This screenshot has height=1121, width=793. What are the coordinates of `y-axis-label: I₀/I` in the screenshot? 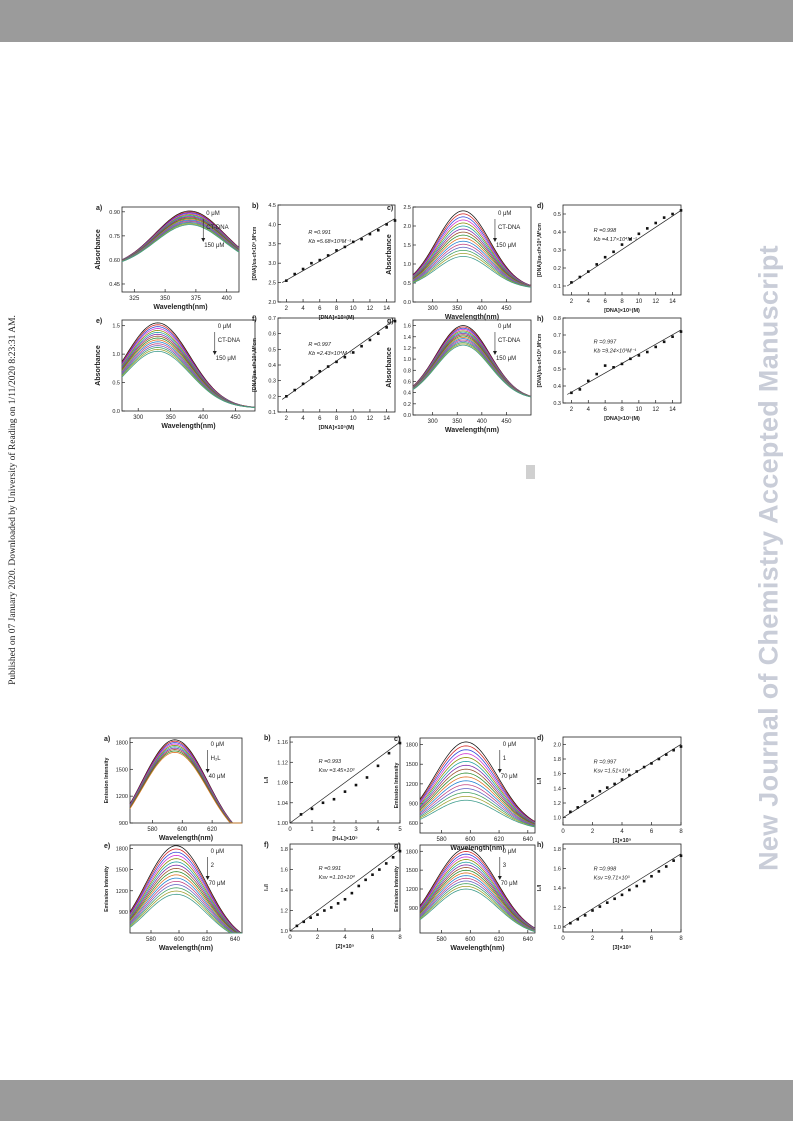 It's located at (540, 780).